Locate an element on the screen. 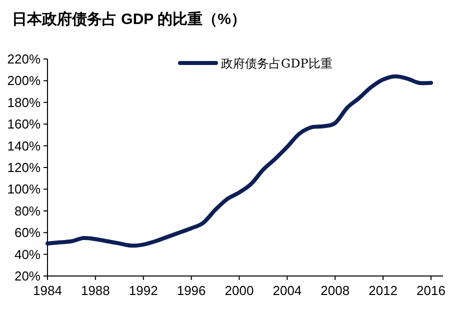 The height and width of the screenshot is (333, 476). y-tick-label: 40% is located at coordinates (27, 254).